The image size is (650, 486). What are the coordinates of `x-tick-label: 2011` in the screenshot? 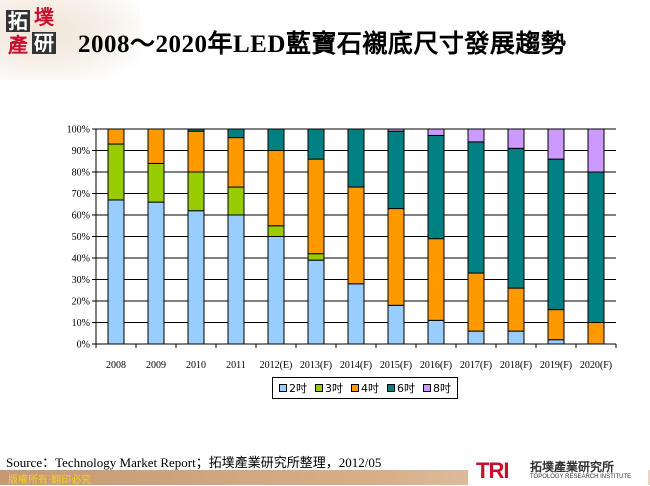 It's located at (236, 365).